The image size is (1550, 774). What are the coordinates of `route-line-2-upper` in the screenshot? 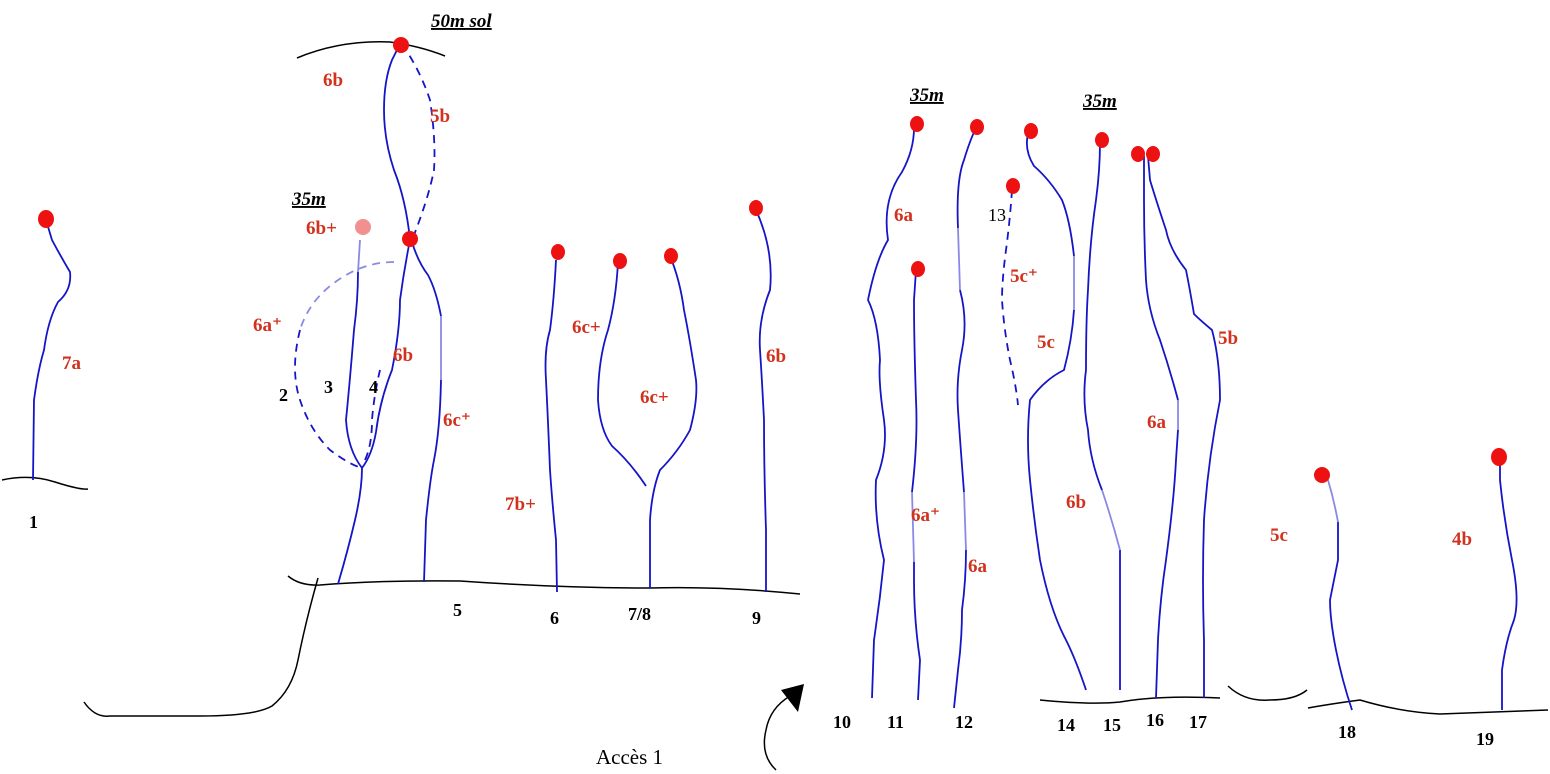 It's located at (347, 296).